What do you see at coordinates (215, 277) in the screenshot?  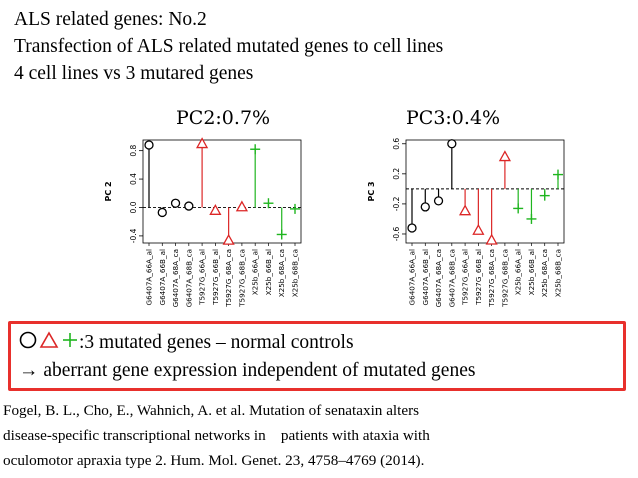 I see `pc2-xtick-label: T5927G_66B_al` at bounding box center [215, 277].